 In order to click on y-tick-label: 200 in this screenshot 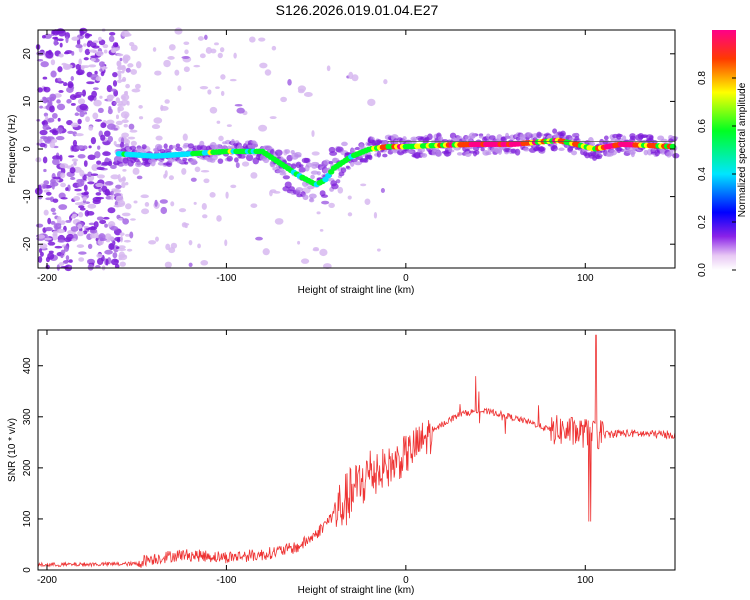, I will do `click(27, 467)`.